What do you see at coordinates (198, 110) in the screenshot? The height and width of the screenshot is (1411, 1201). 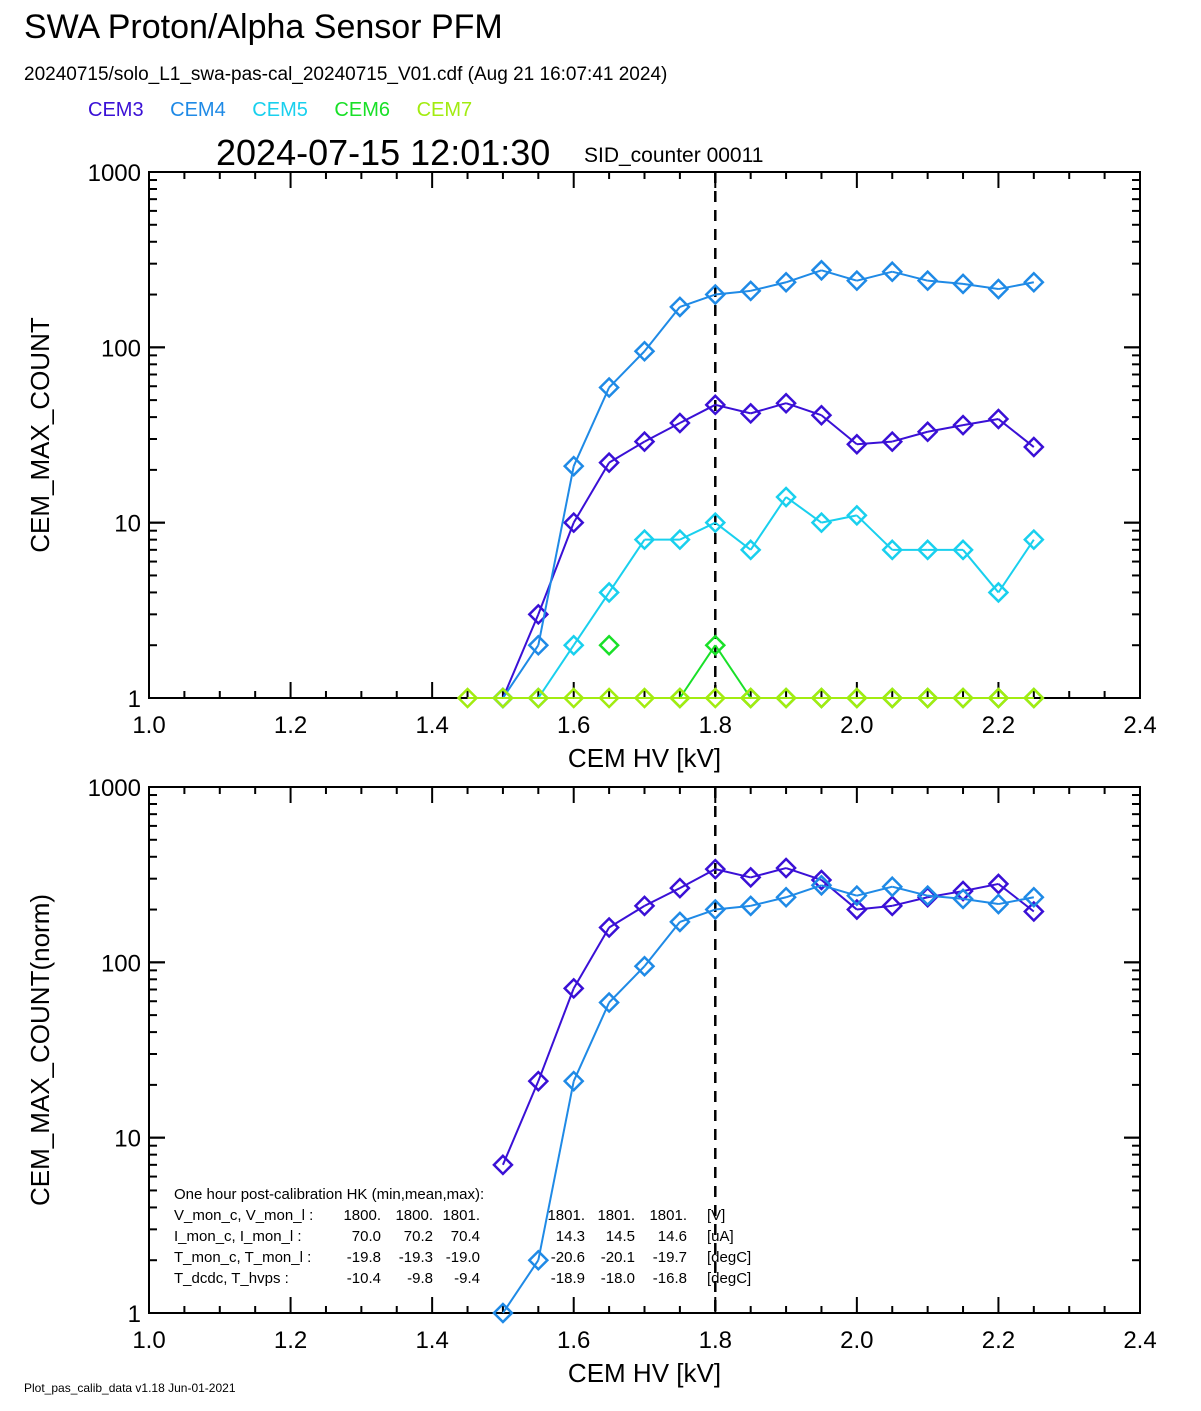 I see `legend-cem4: CEM4` at bounding box center [198, 110].